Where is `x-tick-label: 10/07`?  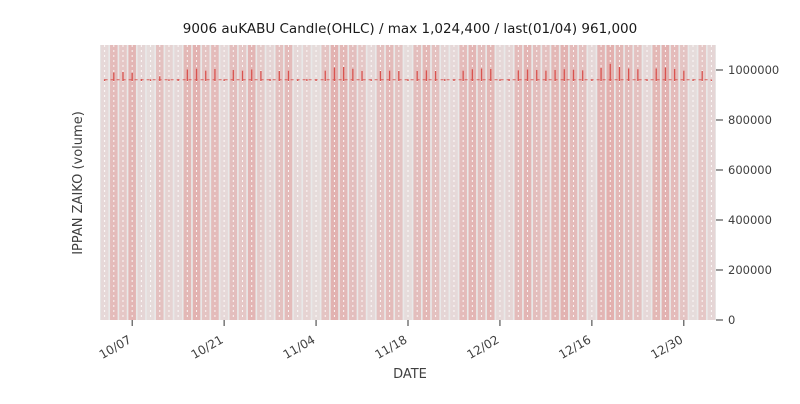 x-tick-label: 10/07 is located at coordinates (115, 346).